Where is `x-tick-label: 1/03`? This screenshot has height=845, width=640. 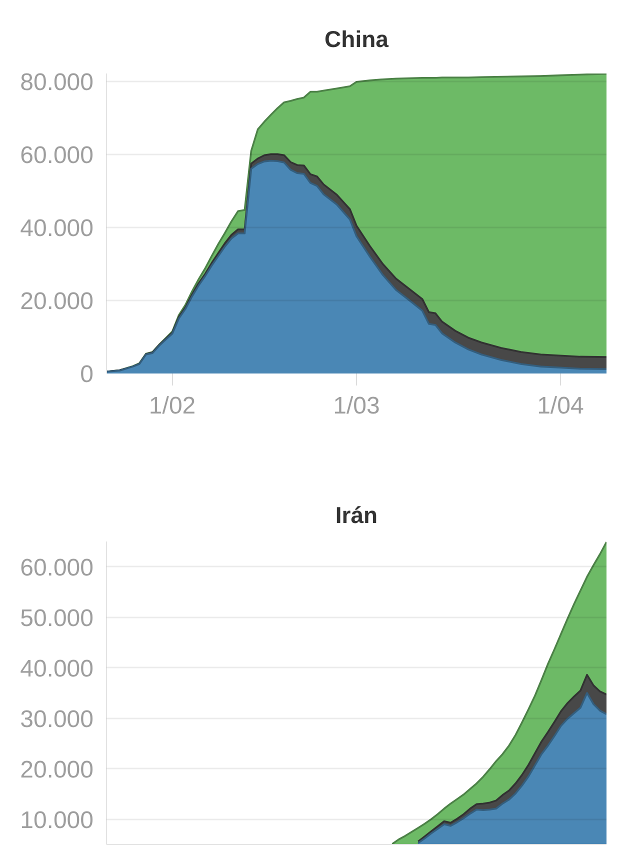 x-tick-label: 1/03 is located at coordinates (356, 406).